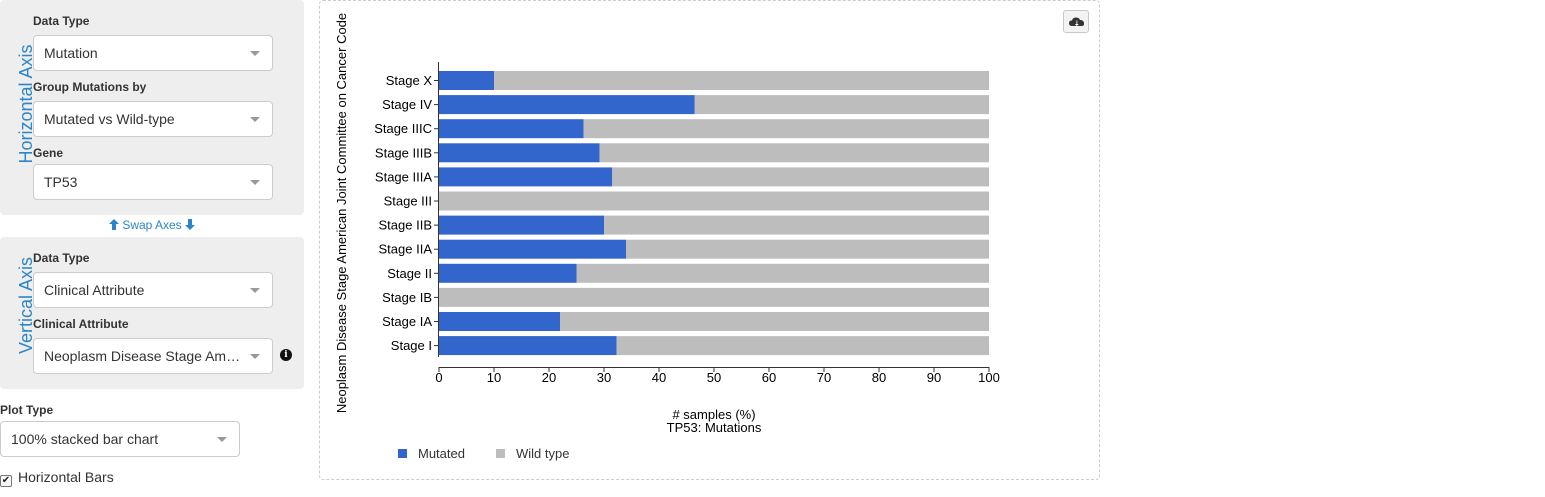  I want to click on v-data-type-select: Clinical Attribute, so click(153, 290).